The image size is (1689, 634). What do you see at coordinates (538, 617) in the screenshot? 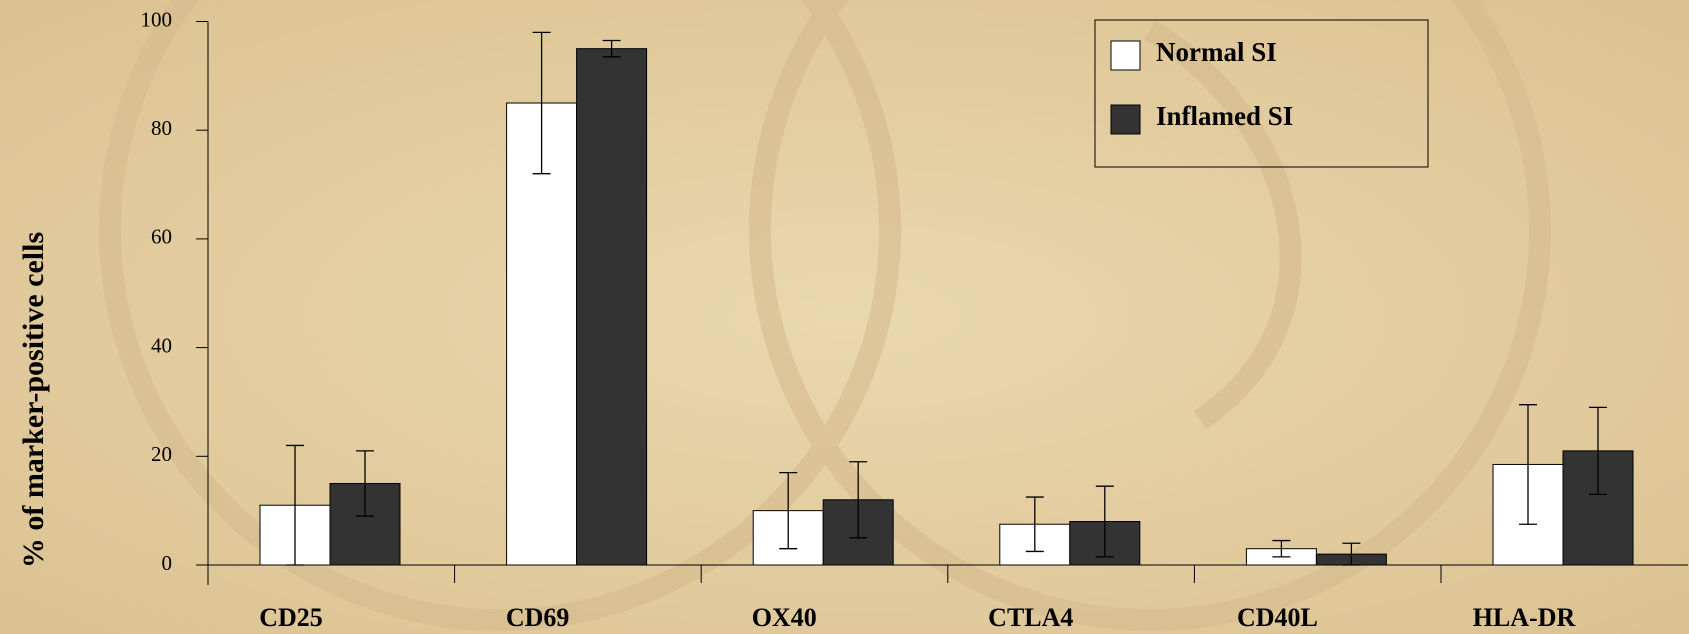
I see `x-tick-label: CD69` at bounding box center [538, 617].